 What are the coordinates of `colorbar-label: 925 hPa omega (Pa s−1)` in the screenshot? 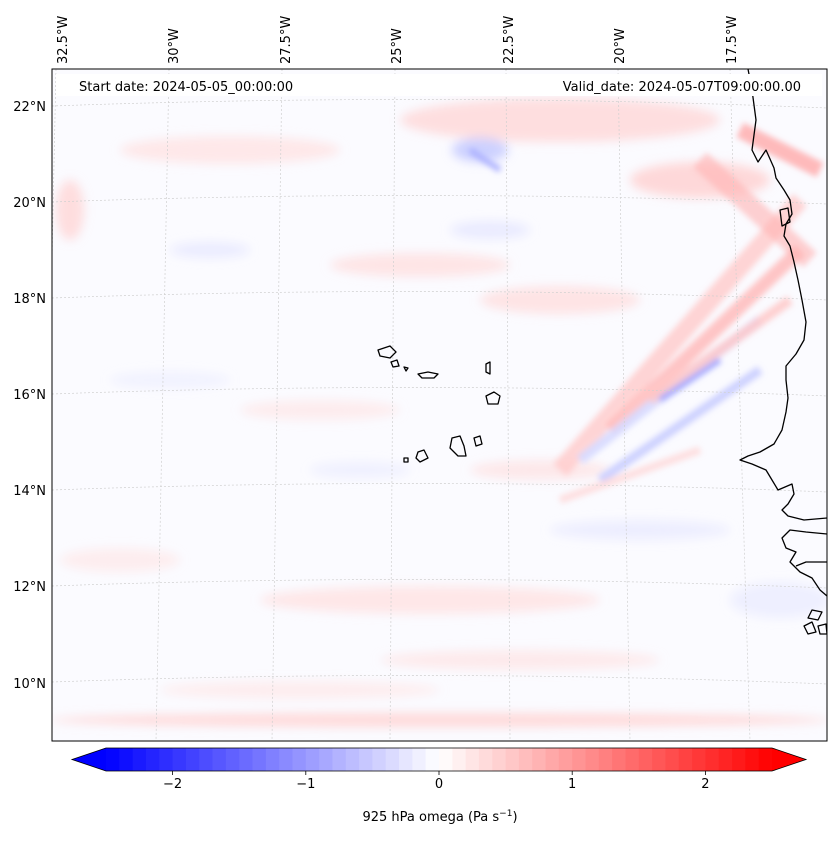 It's located at (439, 817).